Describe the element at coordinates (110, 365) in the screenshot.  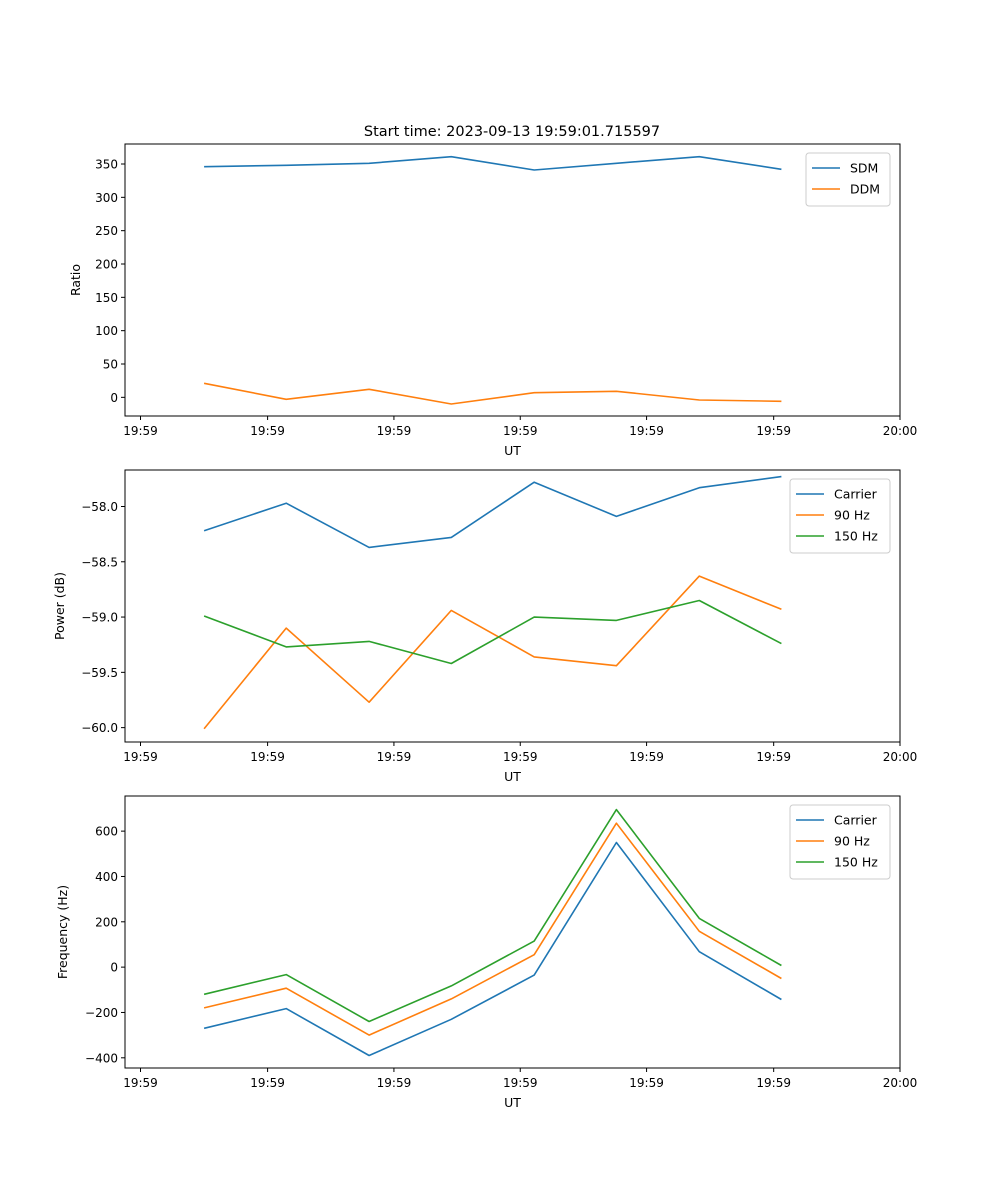
I see `y-tick-label: 50` at that location.